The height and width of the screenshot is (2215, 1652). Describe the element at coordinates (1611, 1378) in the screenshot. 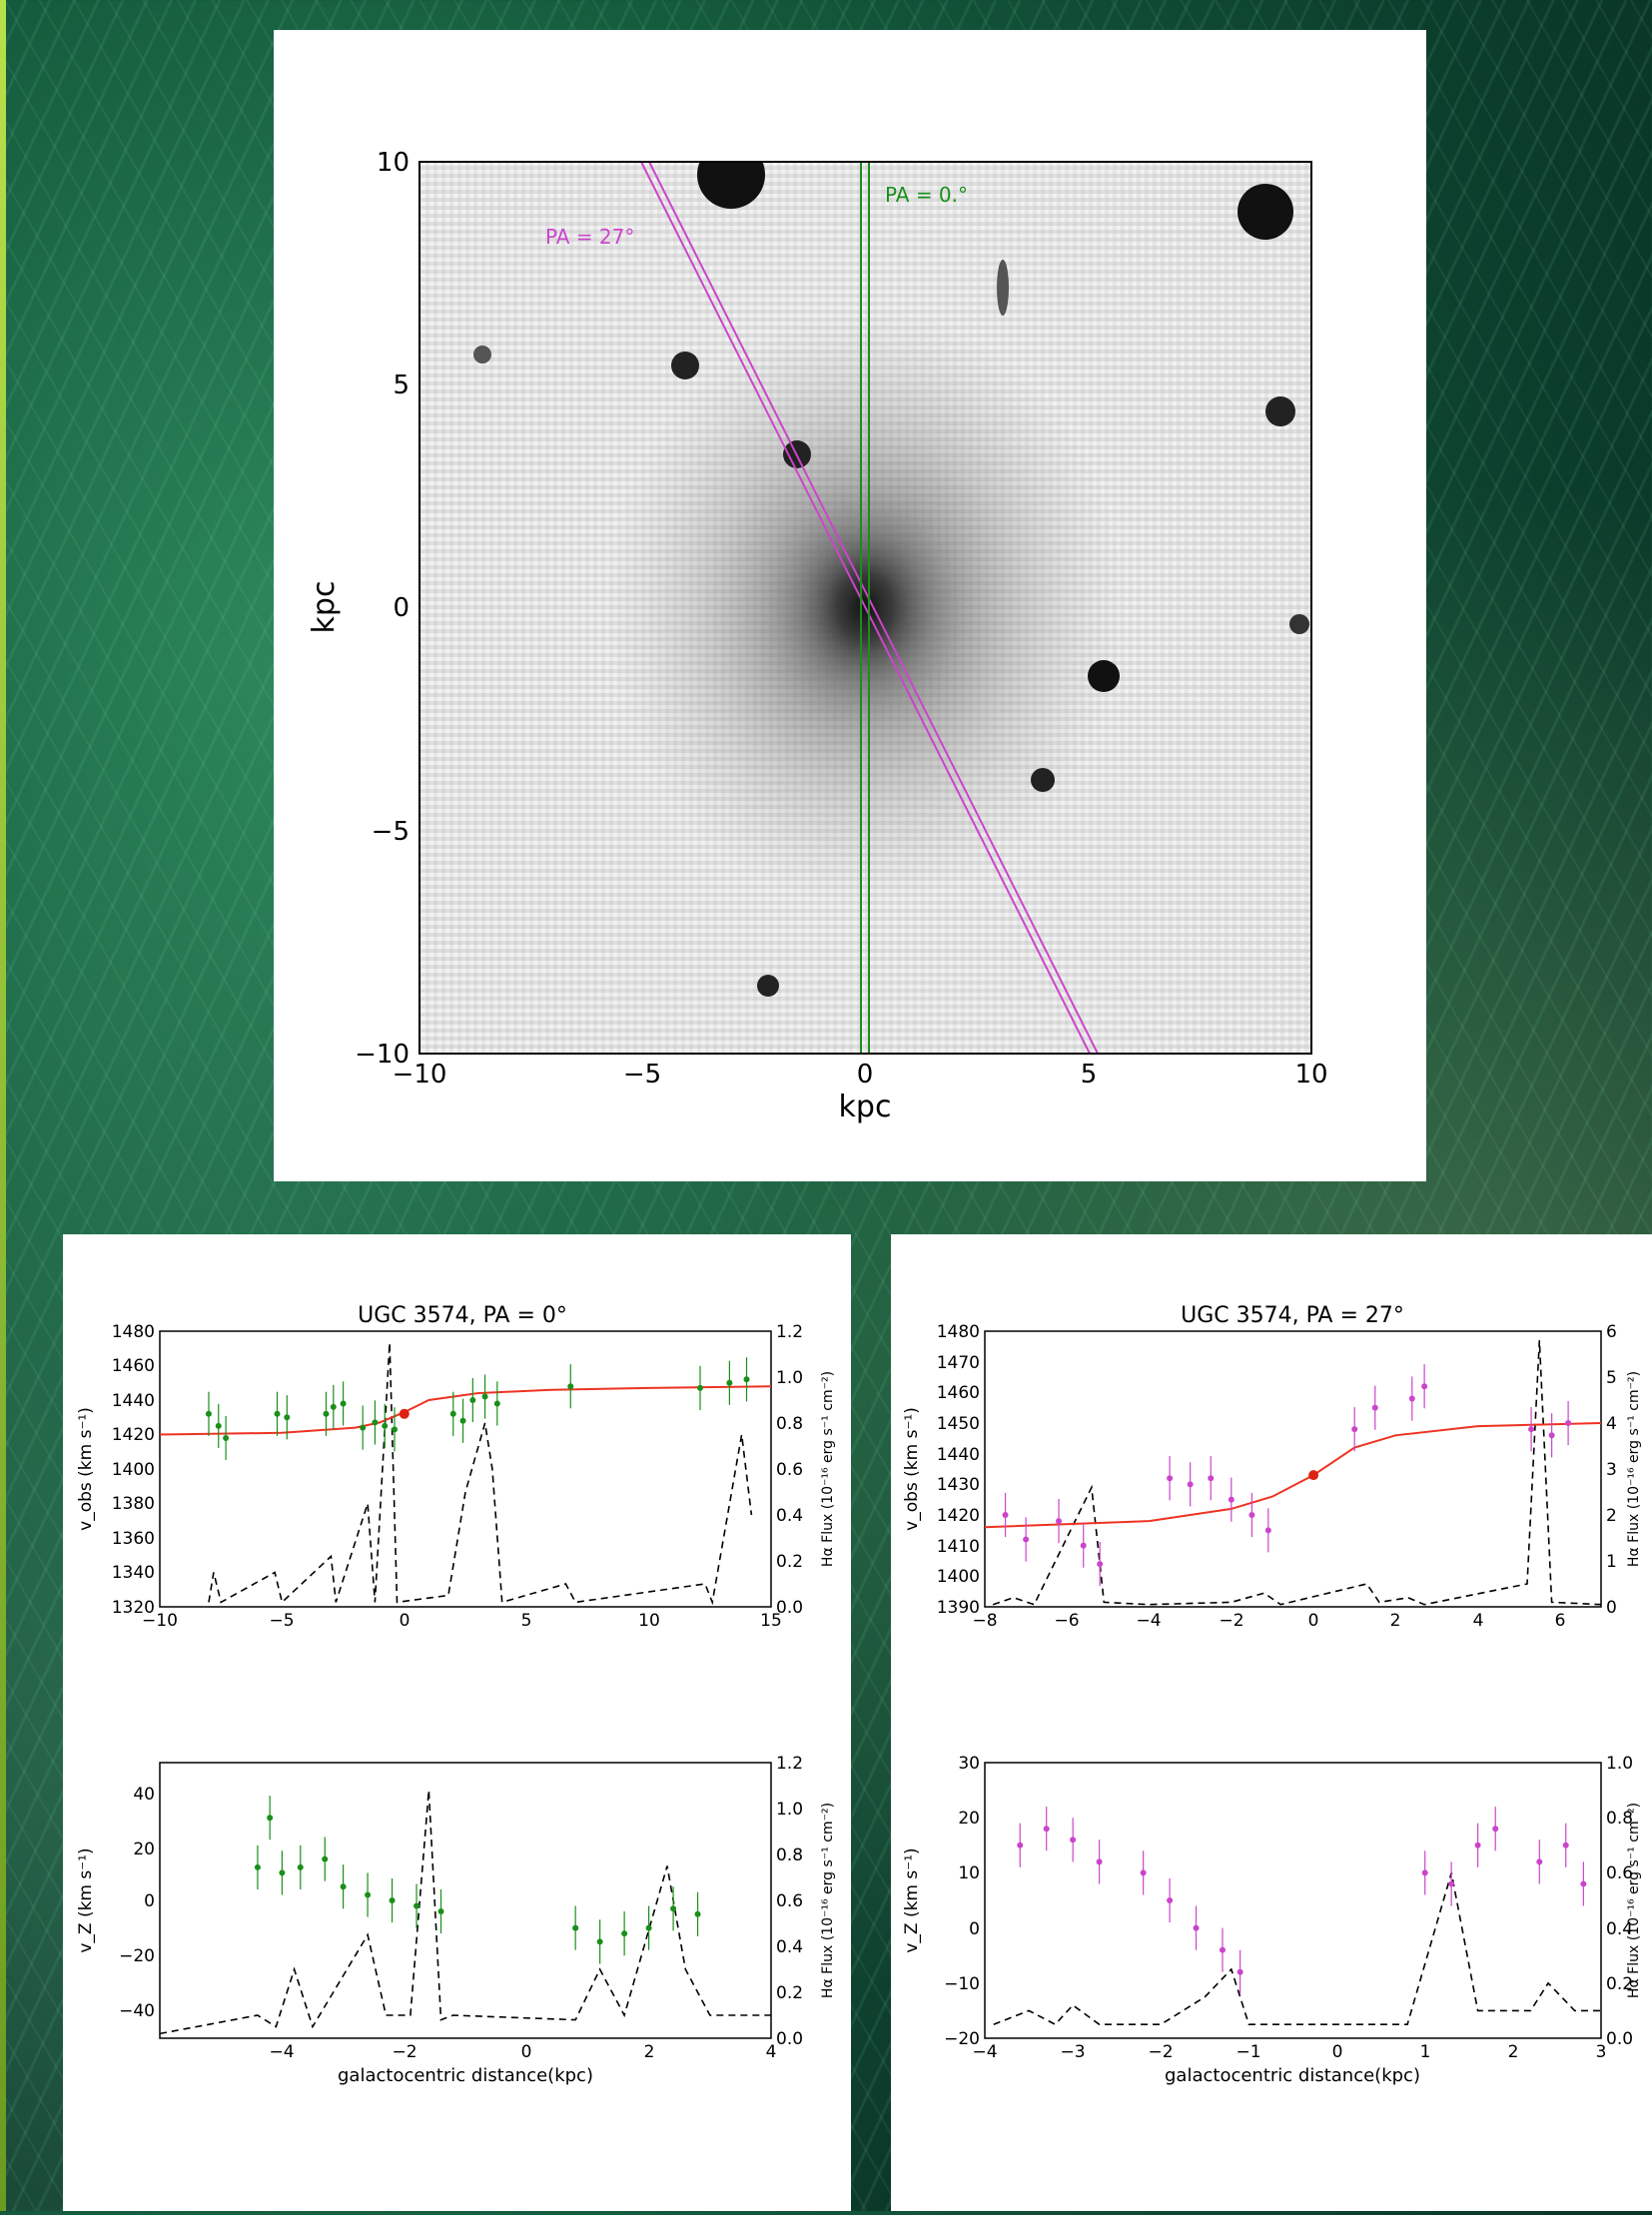

I see `y2-tick-label: 5` at that location.